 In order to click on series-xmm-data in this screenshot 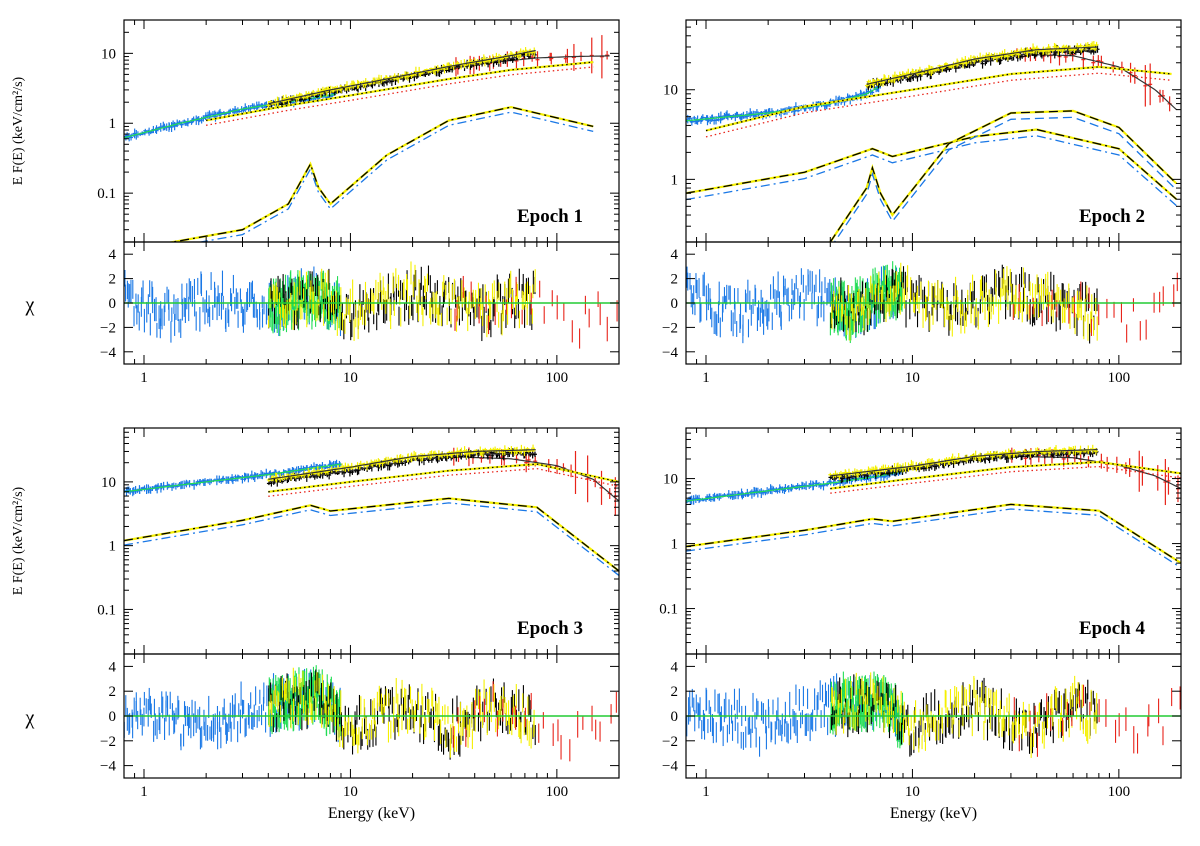, I will do `click(784, 102)`.